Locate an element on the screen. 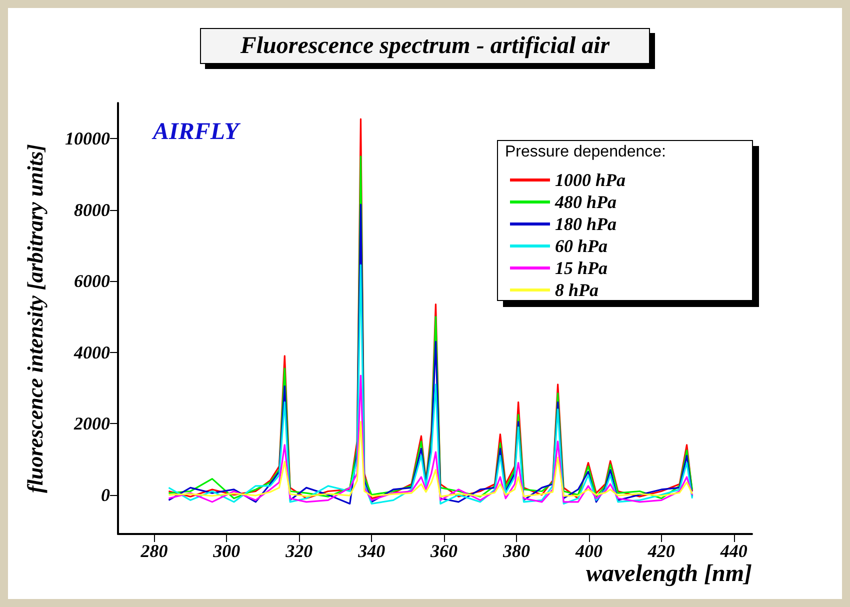  y-tick-label: 6000 is located at coordinates (92, 281).